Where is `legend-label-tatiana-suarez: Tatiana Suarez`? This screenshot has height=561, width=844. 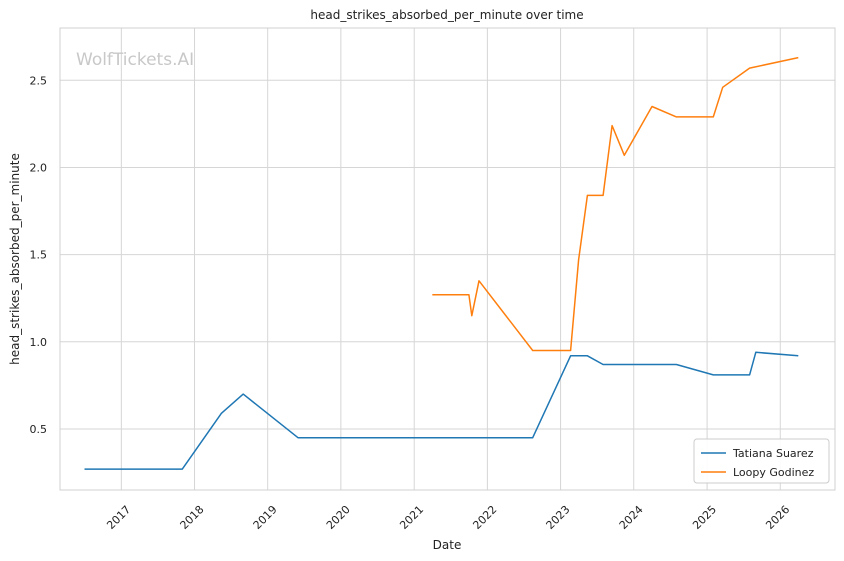 legend-label-tatiana-suarez: Tatiana Suarez is located at coordinates (773, 453).